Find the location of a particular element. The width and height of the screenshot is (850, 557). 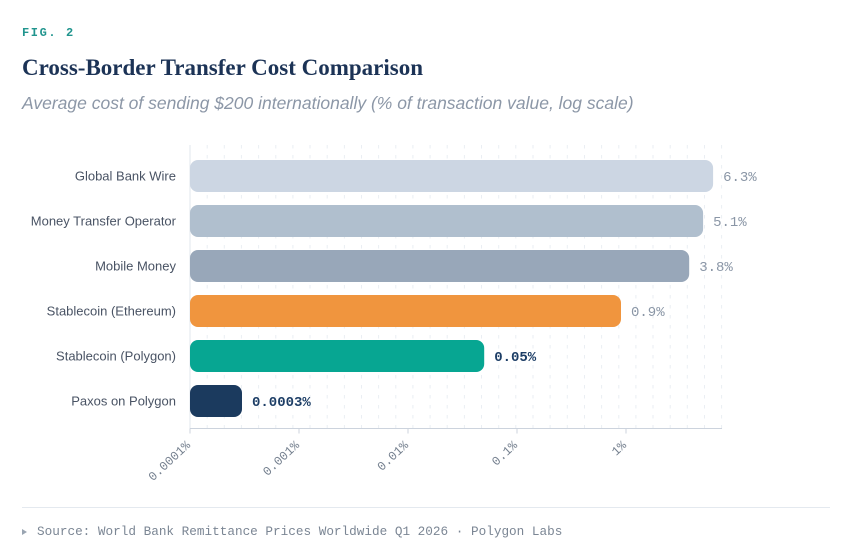

svg-text: Stablecoin (Ethereum) is located at coordinates (111, 311).